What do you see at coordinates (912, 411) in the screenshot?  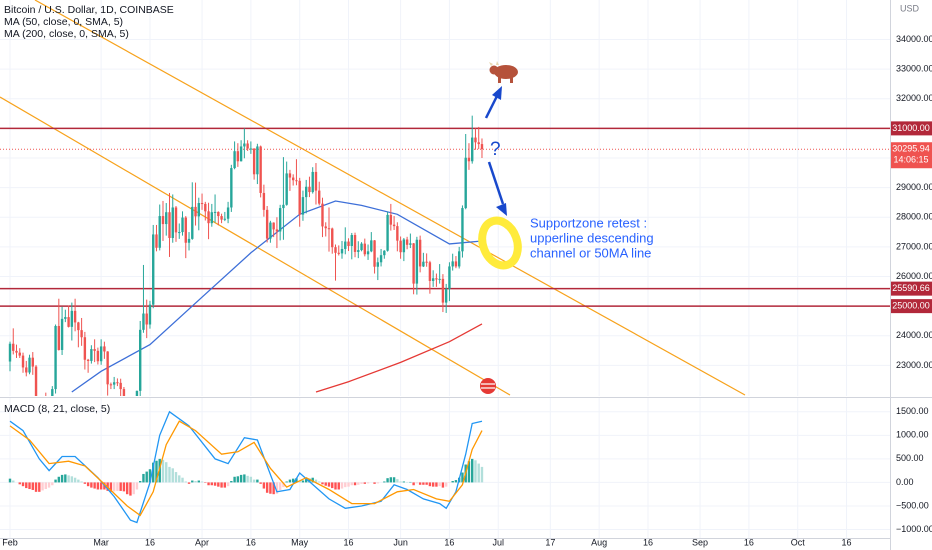 I see `y-tick-label: 1500.00` at bounding box center [912, 411].